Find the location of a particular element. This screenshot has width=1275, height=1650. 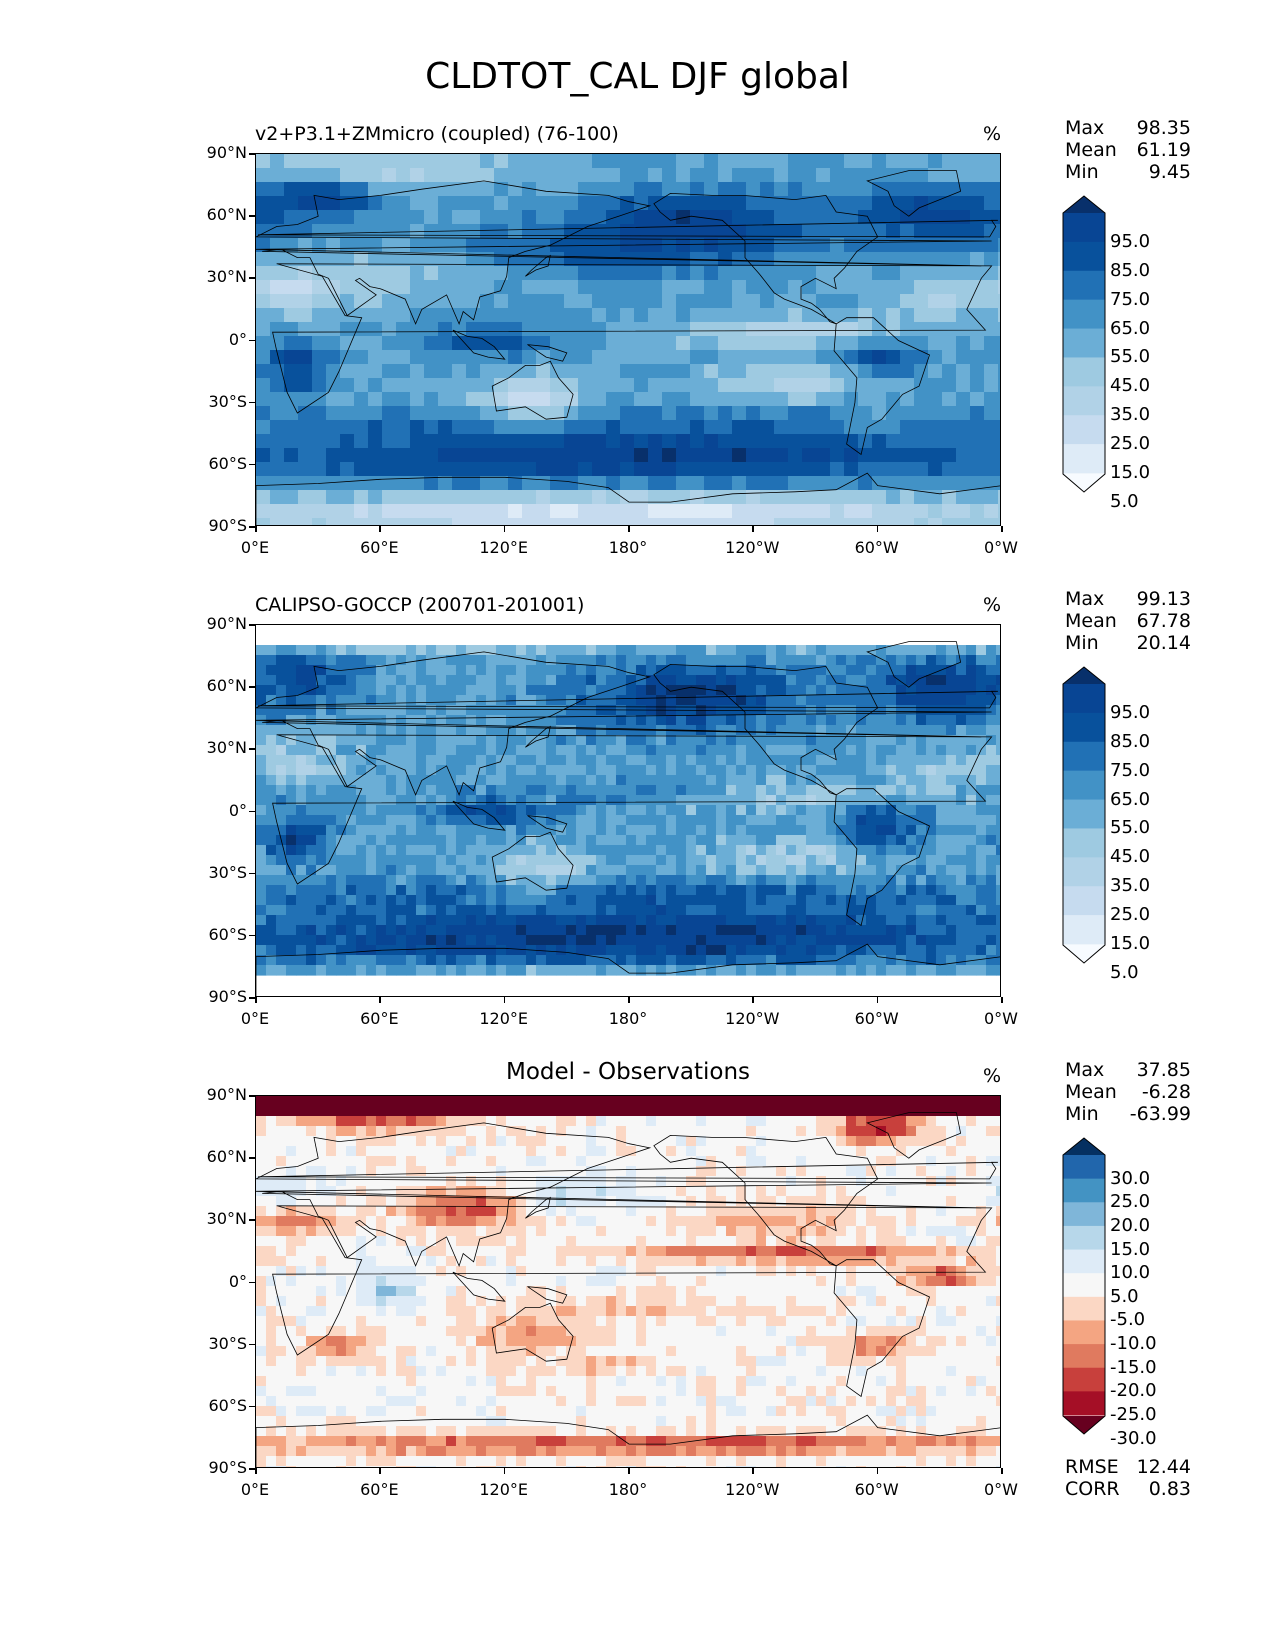

metric-label: CORR is located at coordinates (1092, 1489).